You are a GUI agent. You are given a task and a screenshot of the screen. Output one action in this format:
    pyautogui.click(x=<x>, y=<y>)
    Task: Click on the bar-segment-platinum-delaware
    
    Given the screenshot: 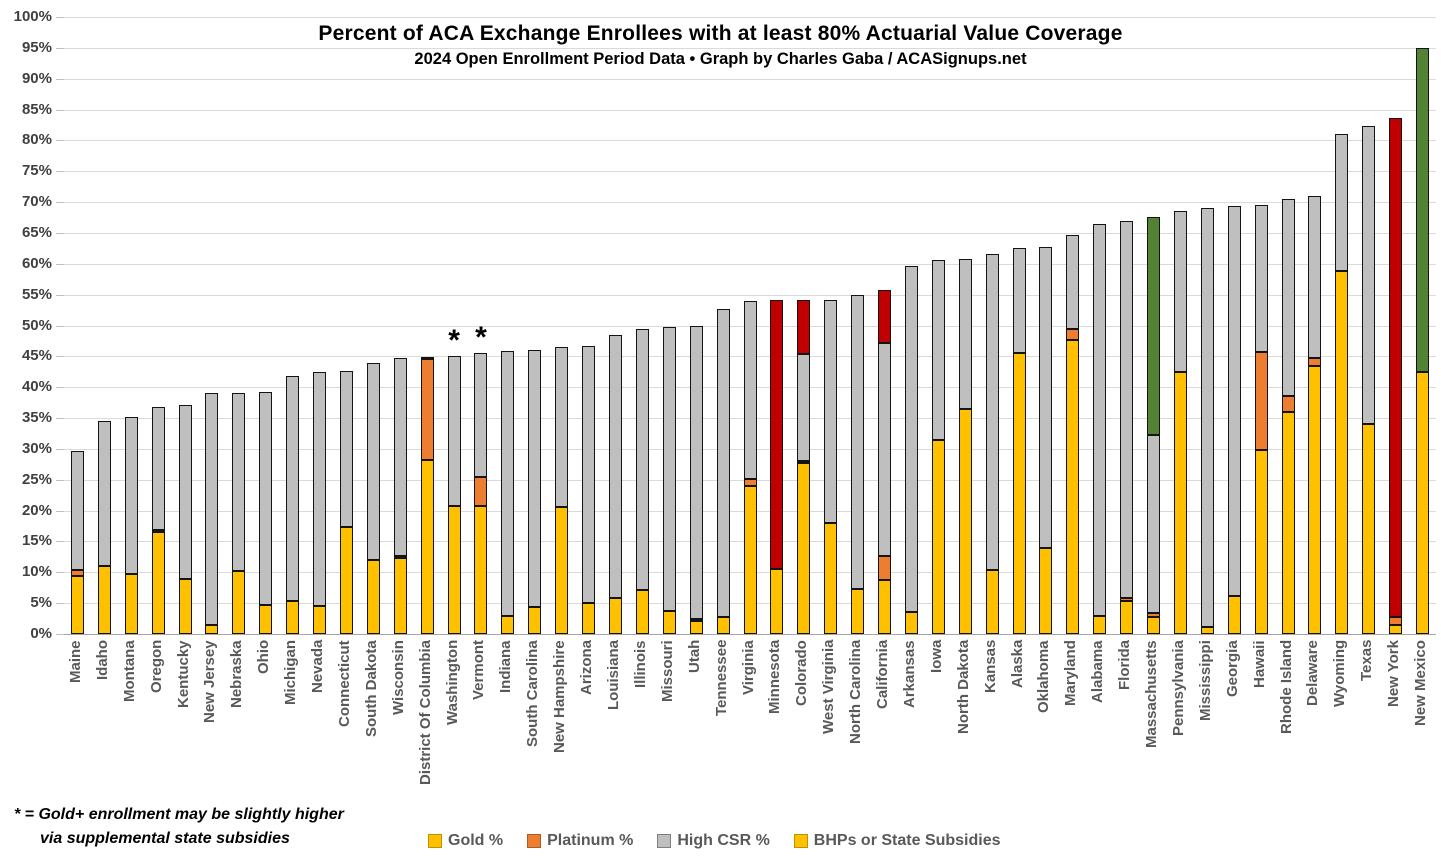 What is the action you would take?
    pyautogui.click(x=1315, y=362)
    